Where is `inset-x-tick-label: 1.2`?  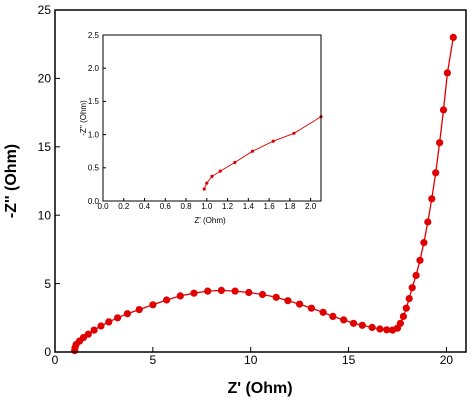
inset-x-tick-label: 1.2 is located at coordinates (228, 206).